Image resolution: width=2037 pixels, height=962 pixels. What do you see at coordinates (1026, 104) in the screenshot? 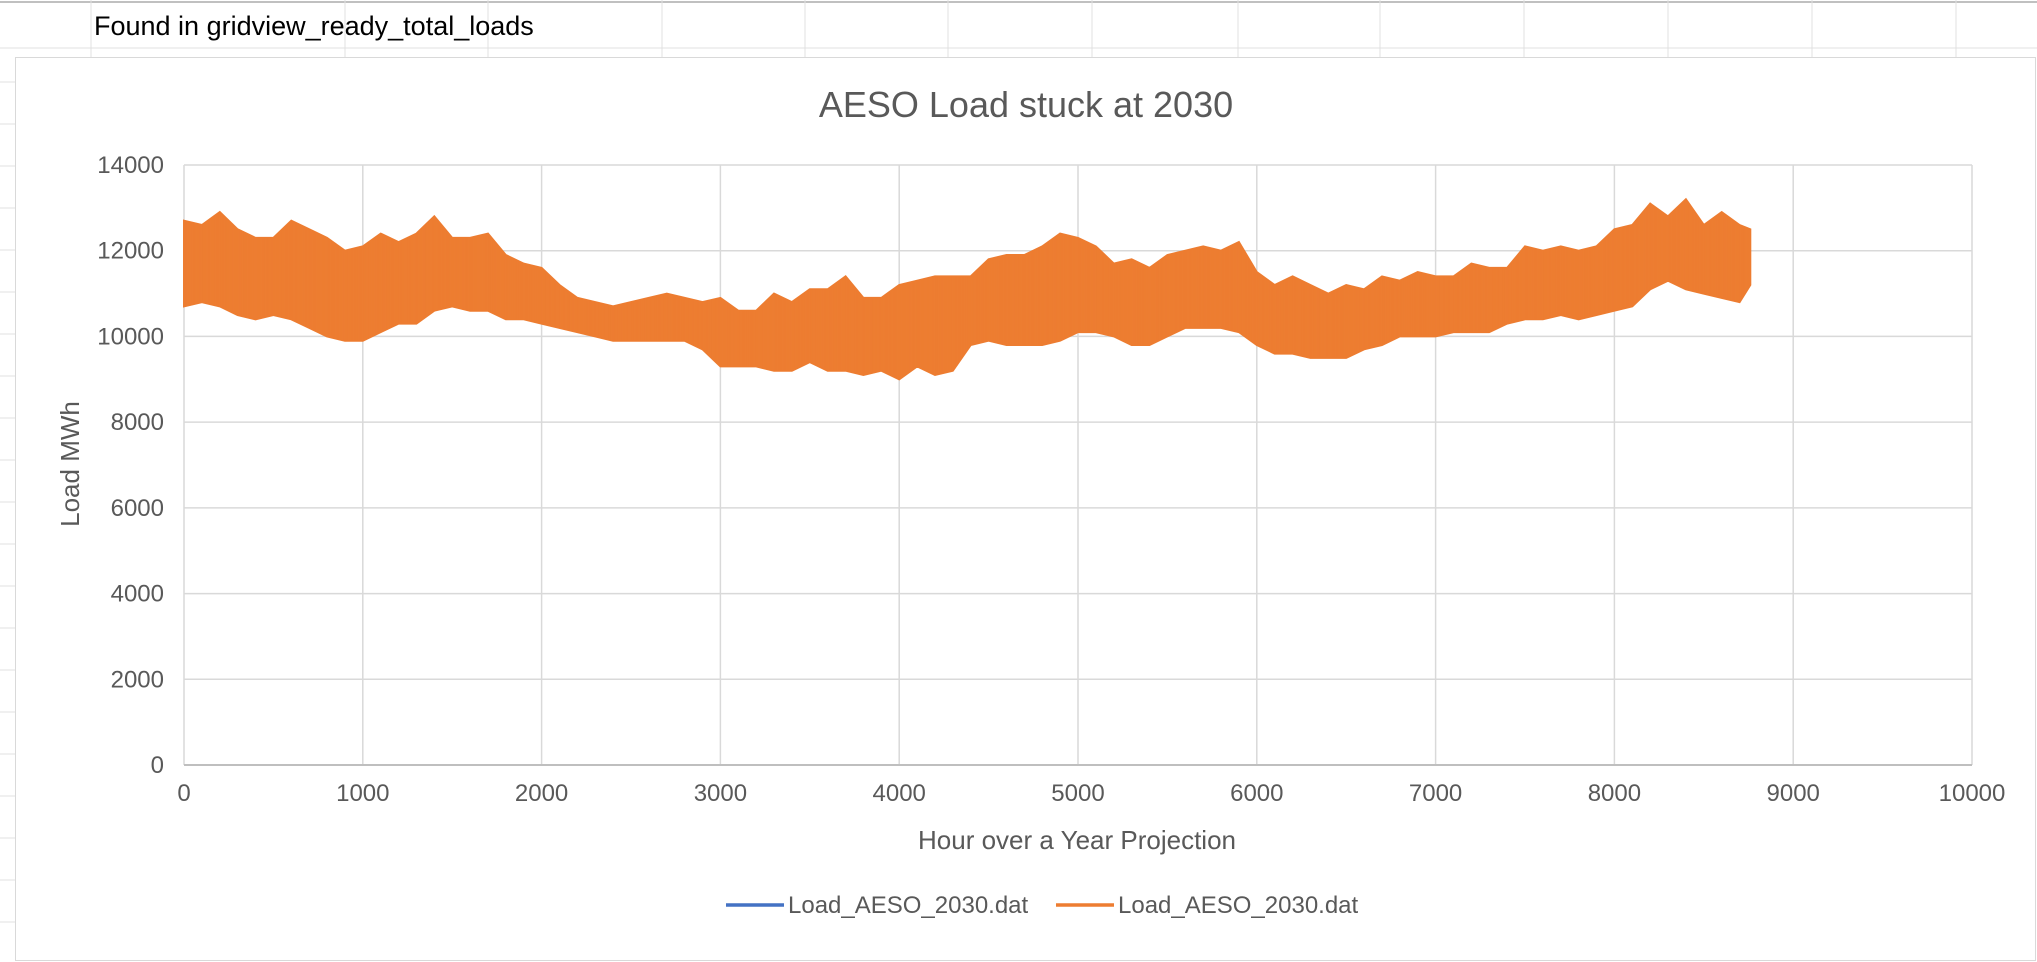
I see `chart-title: AESO Load stuck at 2030` at bounding box center [1026, 104].